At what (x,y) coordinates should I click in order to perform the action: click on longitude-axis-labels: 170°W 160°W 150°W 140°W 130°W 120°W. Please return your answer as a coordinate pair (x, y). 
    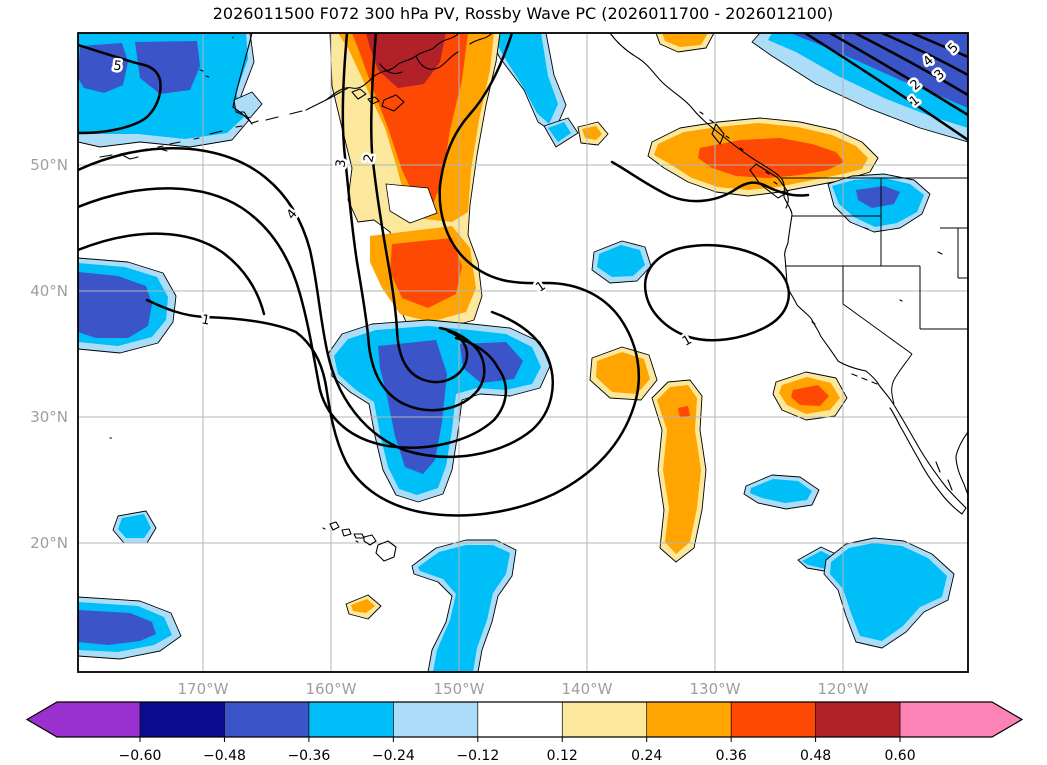
    Looking at the image, I should click on (523, 689).